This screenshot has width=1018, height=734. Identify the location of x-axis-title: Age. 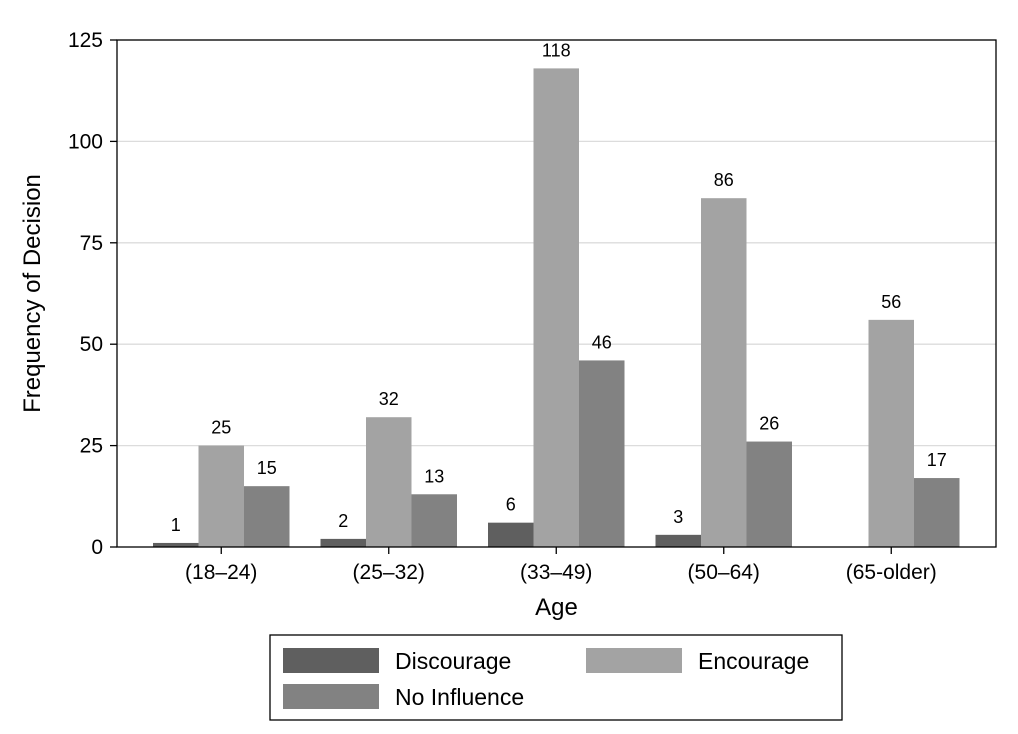
(556, 607).